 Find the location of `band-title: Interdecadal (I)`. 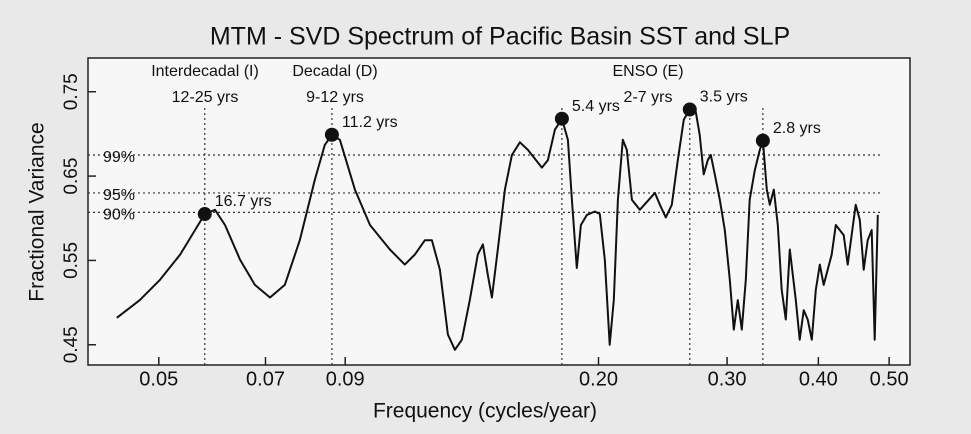

band-title: Interdecadal (I) is located at coordinates (205, 71).